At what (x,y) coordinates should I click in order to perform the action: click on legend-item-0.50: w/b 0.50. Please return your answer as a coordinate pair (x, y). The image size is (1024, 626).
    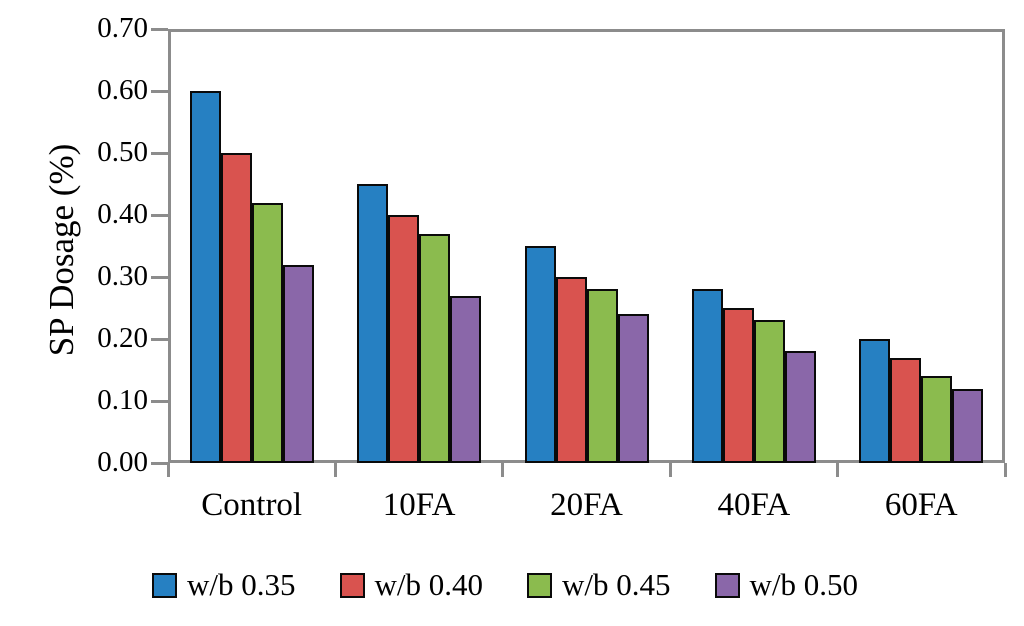
    Looking at the image, I should click on (786, 584).